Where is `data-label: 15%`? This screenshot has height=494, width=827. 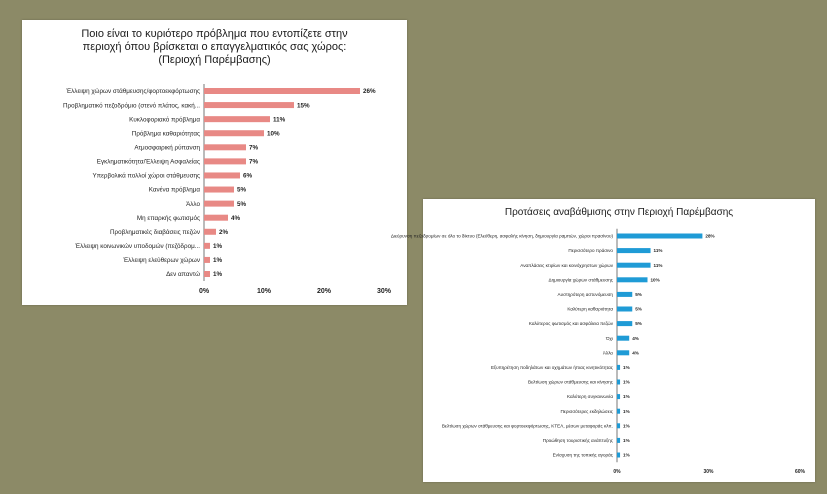
data-label: 15% is located at coordinates (303, 105).